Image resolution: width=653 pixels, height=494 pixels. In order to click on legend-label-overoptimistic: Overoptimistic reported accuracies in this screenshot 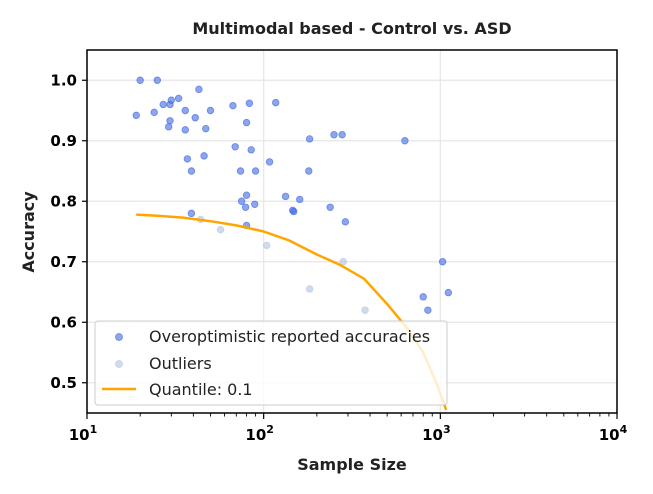, I will do `click(289, 336)`.